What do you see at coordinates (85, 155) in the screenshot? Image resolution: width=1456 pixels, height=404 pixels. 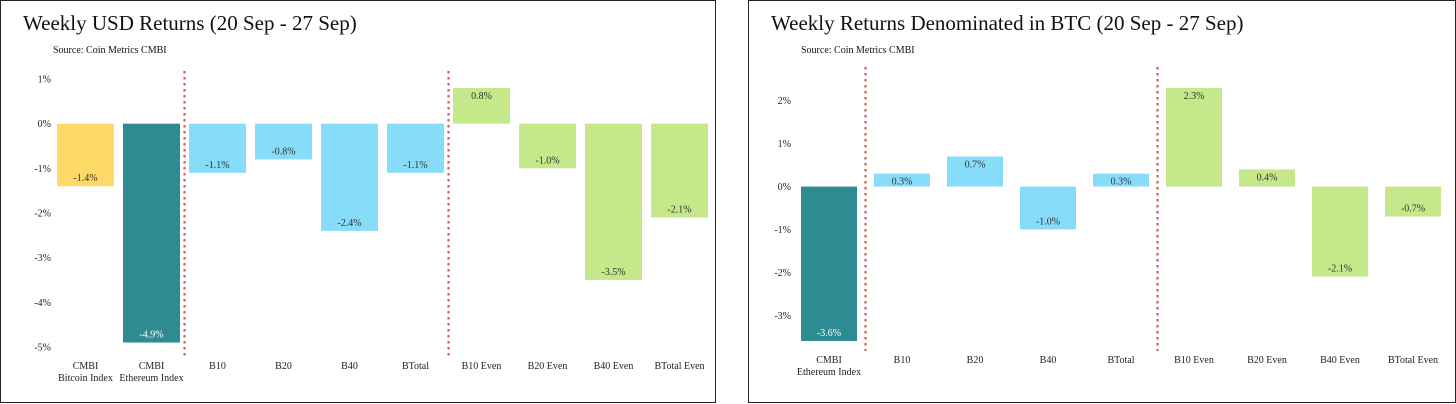 I see `bar-cmbi-bitcoin-index` at bounding box center [85, 155].